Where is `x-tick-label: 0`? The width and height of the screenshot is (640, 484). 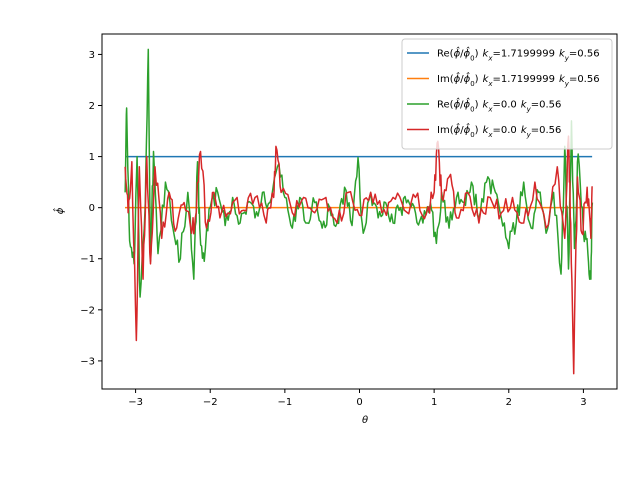
x-tick-label: 0 is located at coordinates (359, 402).